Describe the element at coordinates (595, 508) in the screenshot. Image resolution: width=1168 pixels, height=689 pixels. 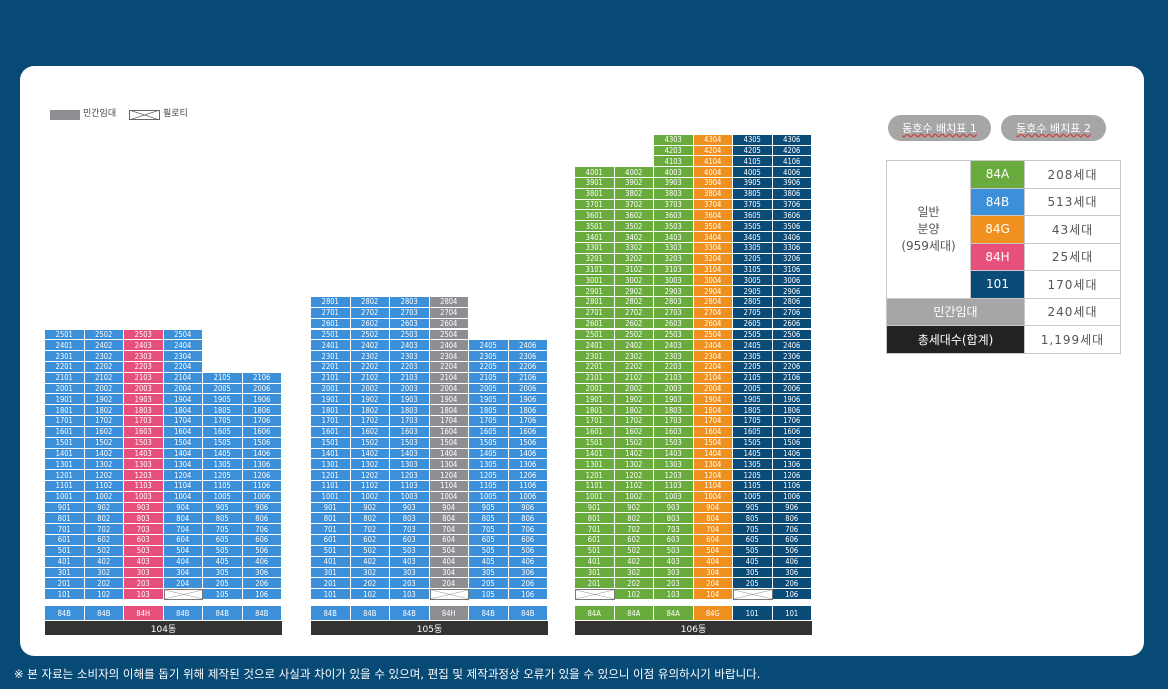
I see `unit-cell-901: 901` at that location.